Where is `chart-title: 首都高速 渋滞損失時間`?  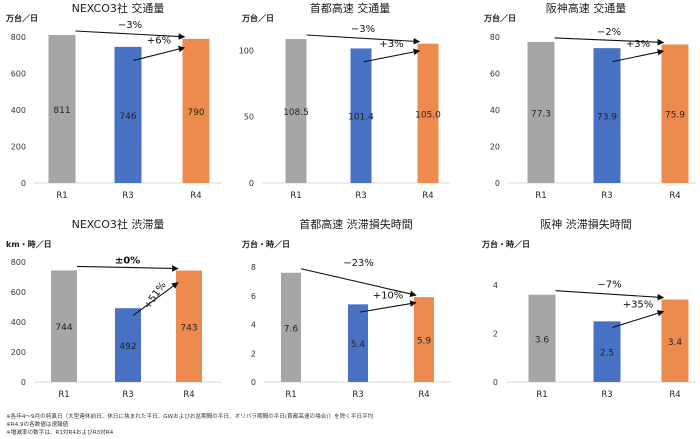 chart-title: 首都高速 渋滞損失時間 is located at coordinates (356, 224).